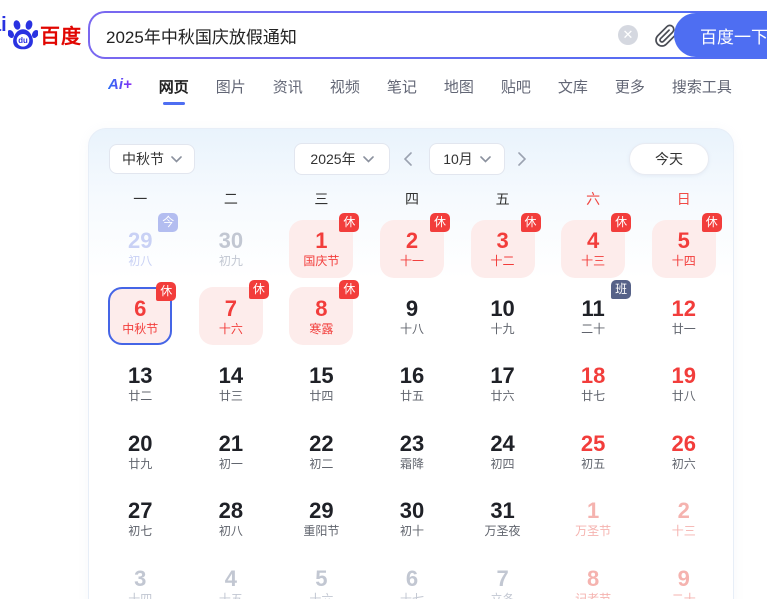  I want to click on day-lunar-label: 中秋节, so click(140, 328).